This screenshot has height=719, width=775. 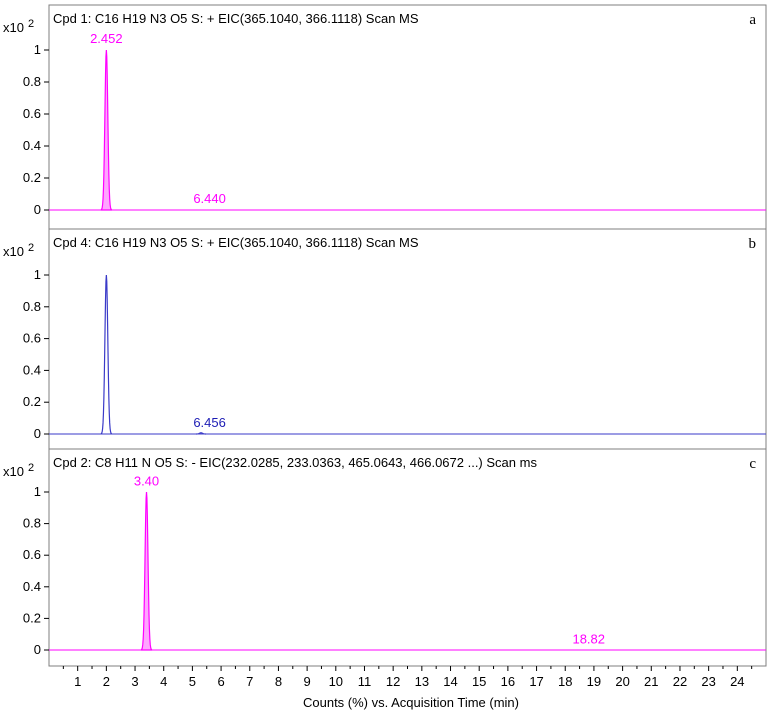 I want to click on x-tick-label: 4, so click(x=163, y=681).